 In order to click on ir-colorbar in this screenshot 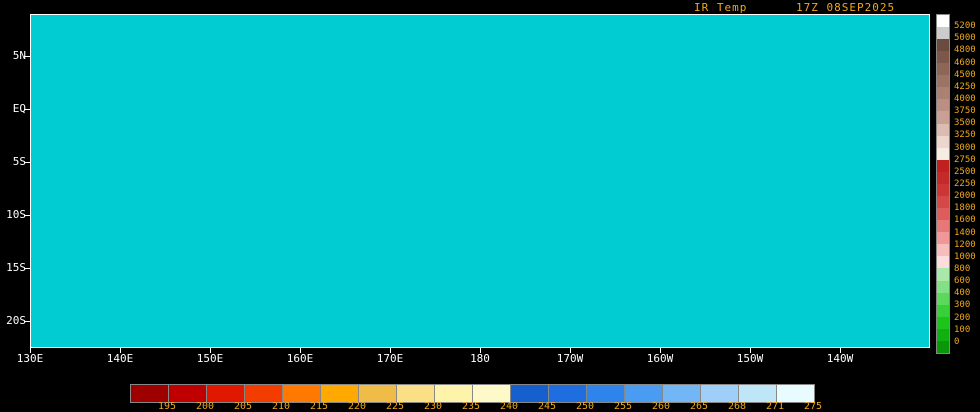, I will do `click(472, 393)`.